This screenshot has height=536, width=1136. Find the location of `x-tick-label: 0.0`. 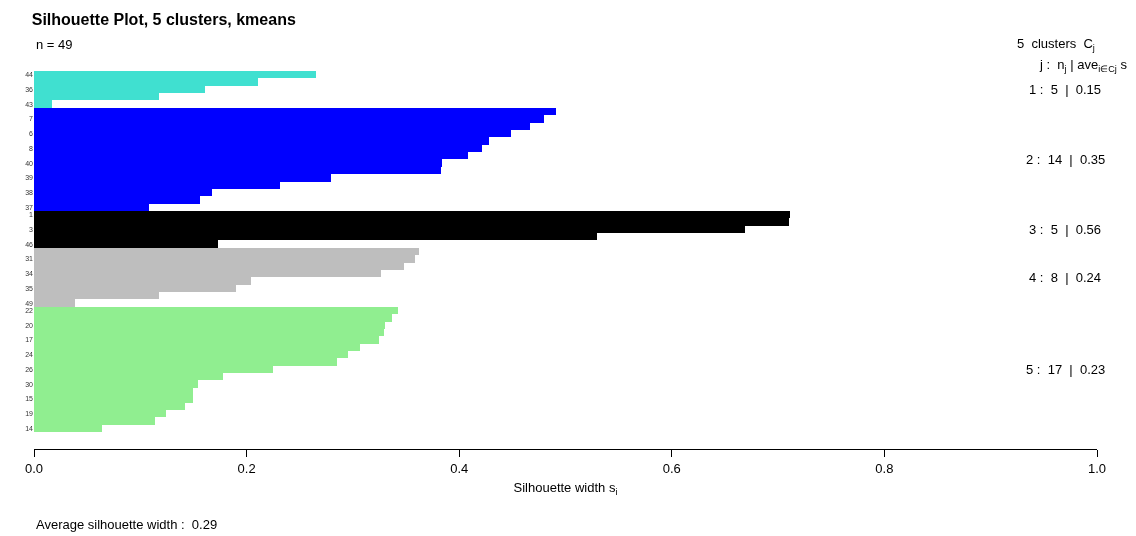

x-tick-label: 0.0 is located at coordinates (34, 468).